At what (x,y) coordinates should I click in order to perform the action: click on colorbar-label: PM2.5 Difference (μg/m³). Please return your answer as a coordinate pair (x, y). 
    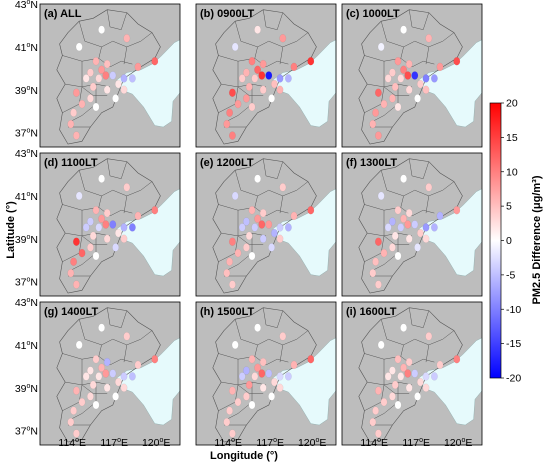
    Looking at the image, I should click on (537, 239).